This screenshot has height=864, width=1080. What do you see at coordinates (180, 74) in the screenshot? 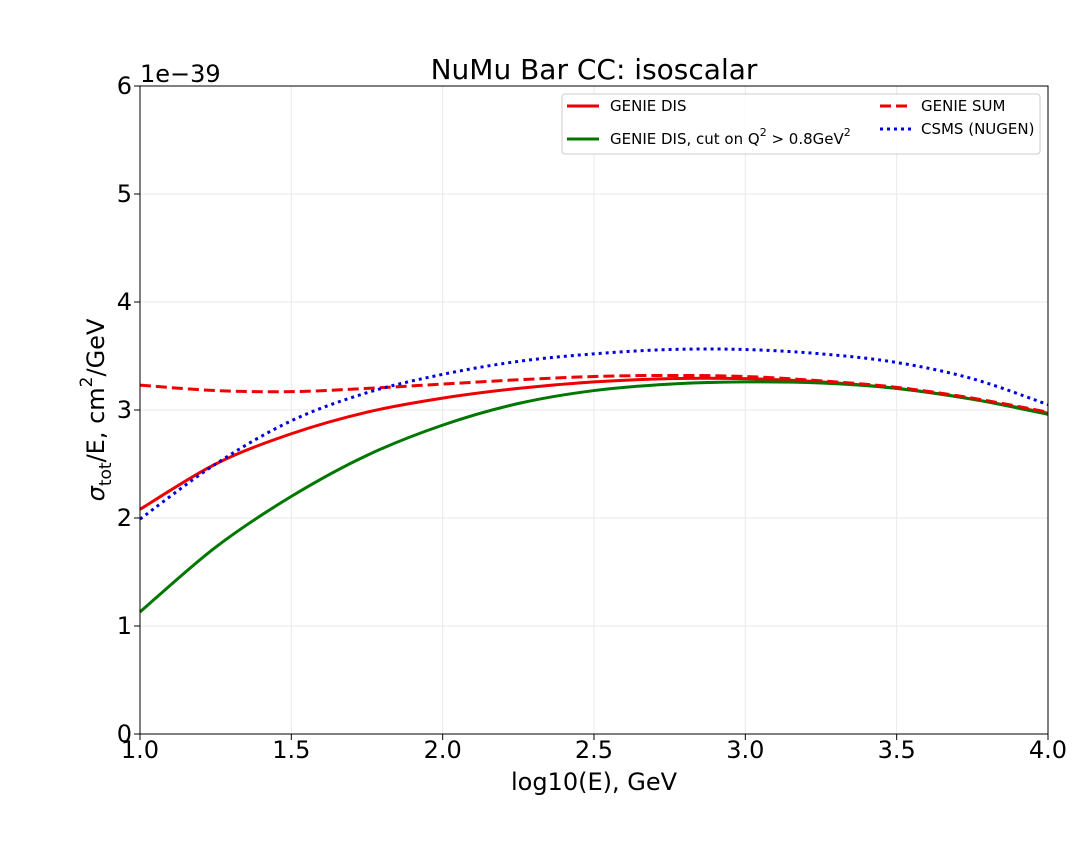
I see `y-offset-label: 1e−39` at bounding box center [180, 74].